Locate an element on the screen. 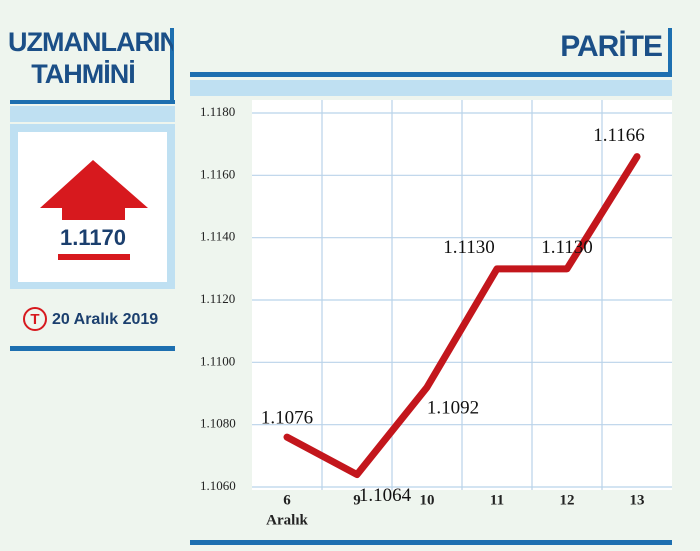  x-note: Aralık is located at coordinates (287, 520).